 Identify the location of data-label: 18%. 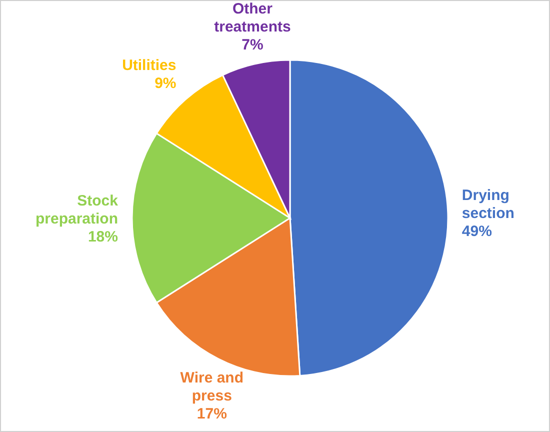
(103, 237).